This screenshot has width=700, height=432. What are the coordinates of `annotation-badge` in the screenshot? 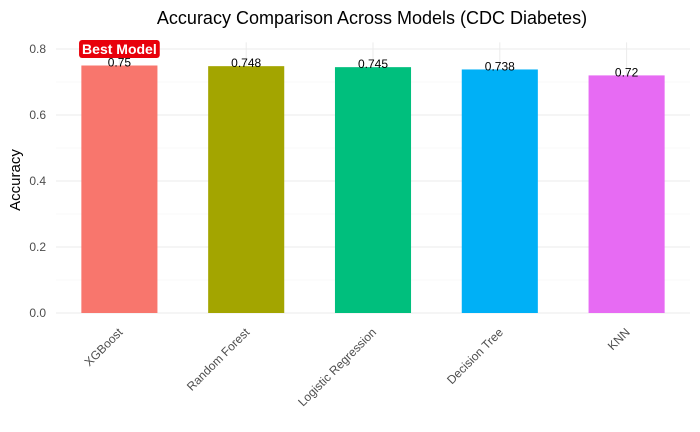 It's located at (119, 49).